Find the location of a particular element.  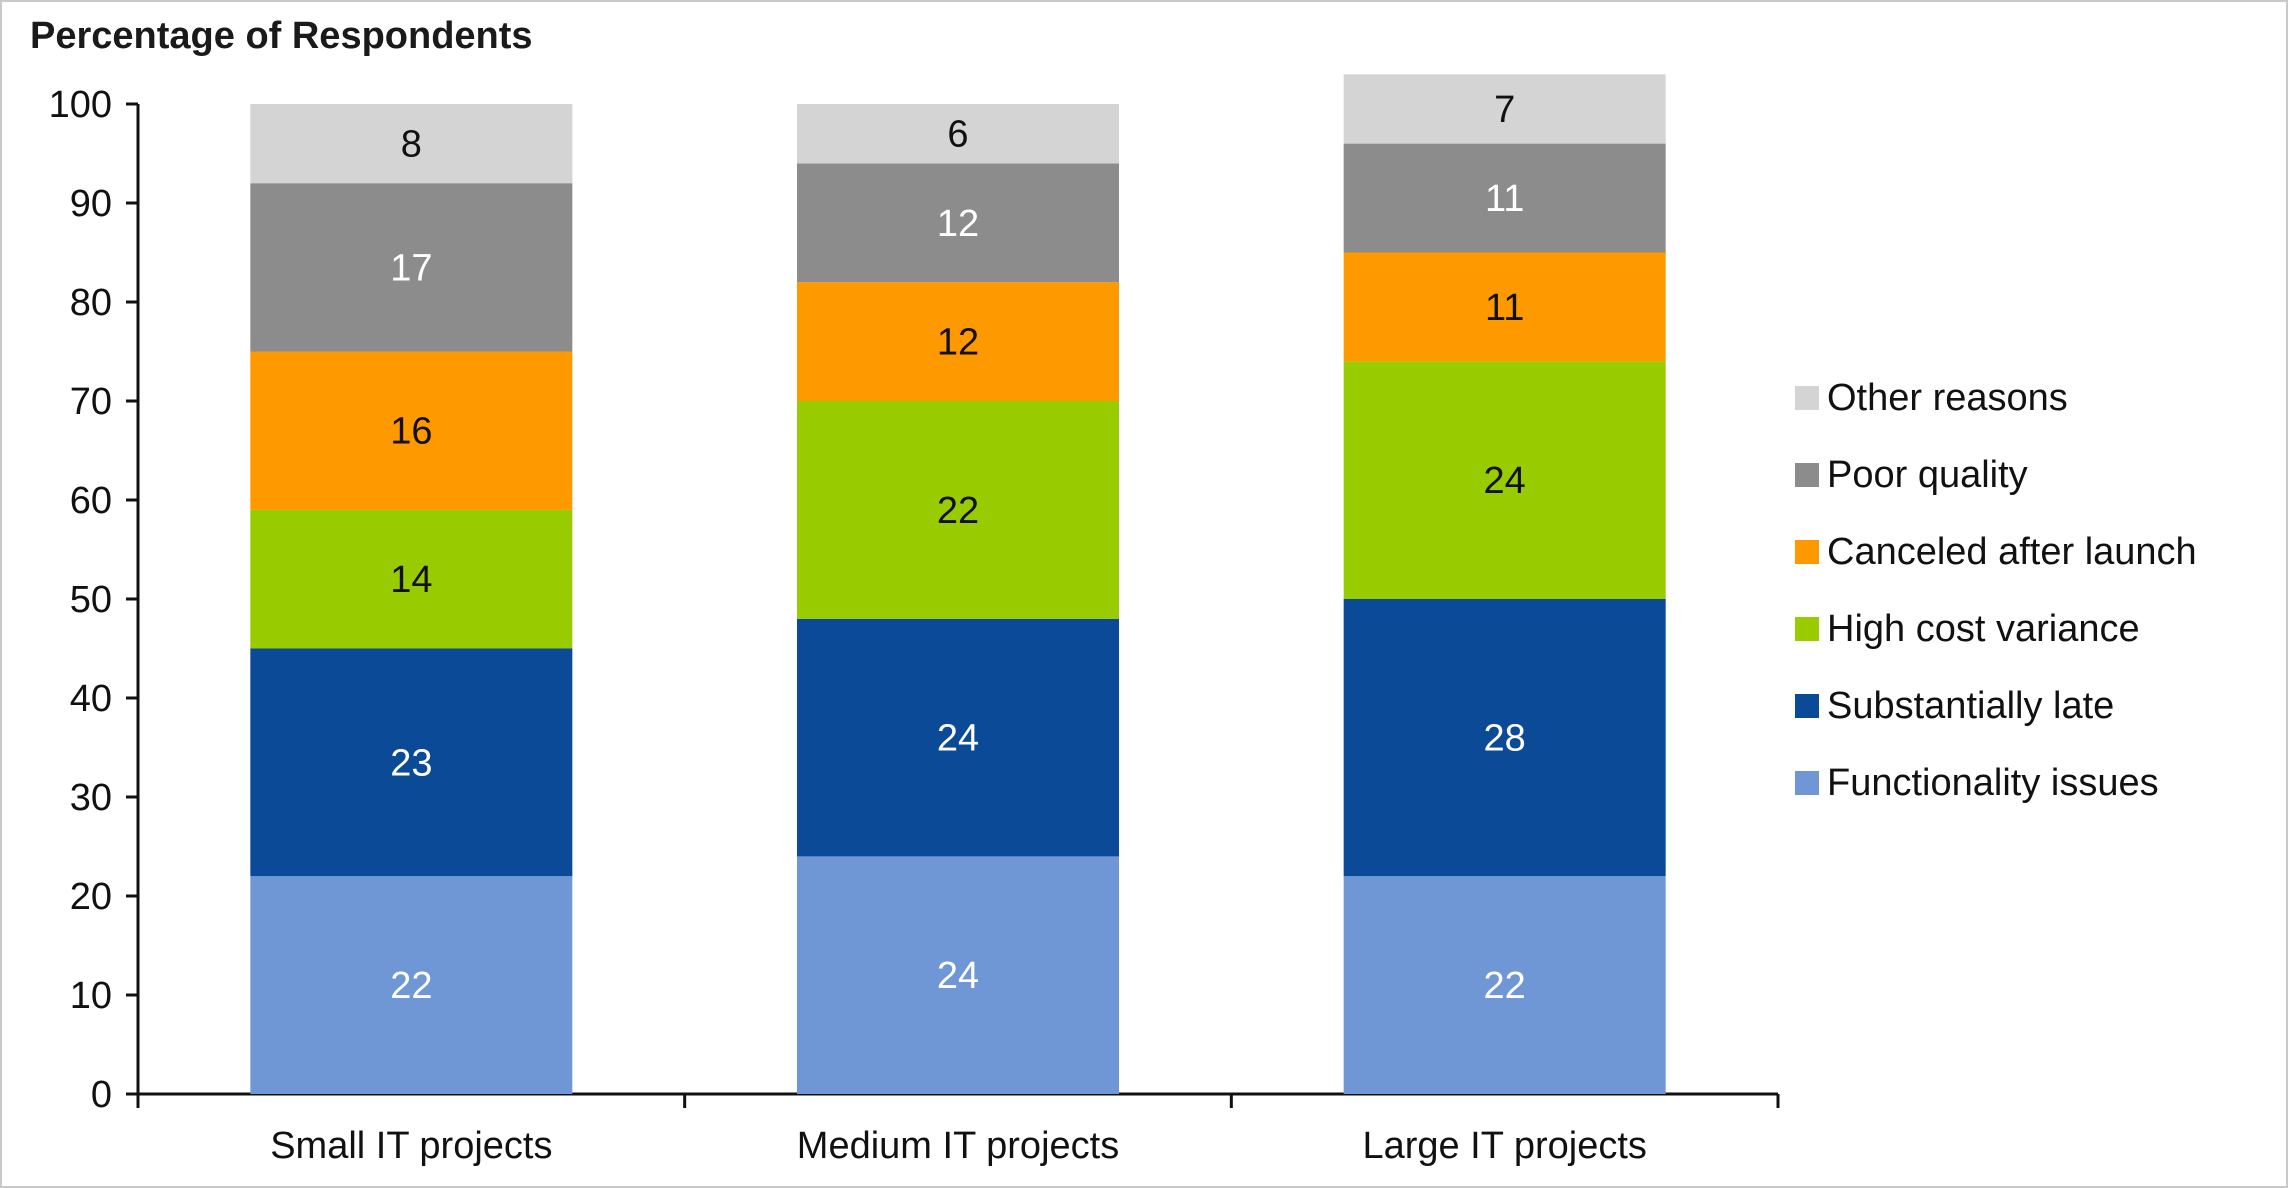

y-tick-label: 30 is located at coordinates (91, 798).